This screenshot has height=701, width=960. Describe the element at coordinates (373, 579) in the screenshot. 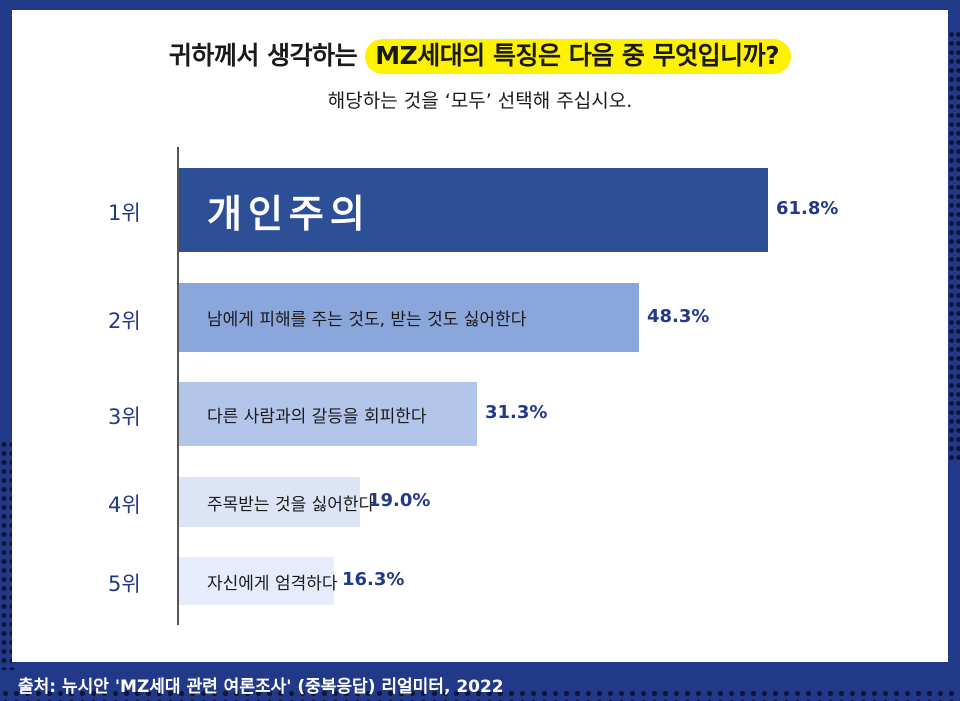

I see `data-label: 16.3%` at that location.